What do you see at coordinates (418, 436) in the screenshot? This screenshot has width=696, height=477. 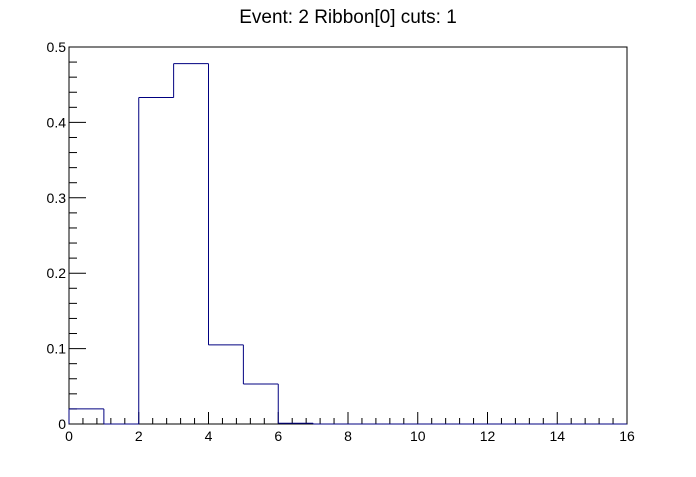 I see `x-tick-label: 10` at bounding box center [418, 436].